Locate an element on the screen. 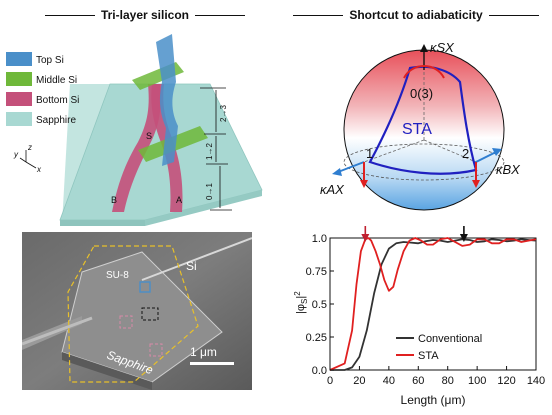 The height and width of the screenshot is (415, 552). y-tick-label: 0.25 is located at coordinates (316, 338).